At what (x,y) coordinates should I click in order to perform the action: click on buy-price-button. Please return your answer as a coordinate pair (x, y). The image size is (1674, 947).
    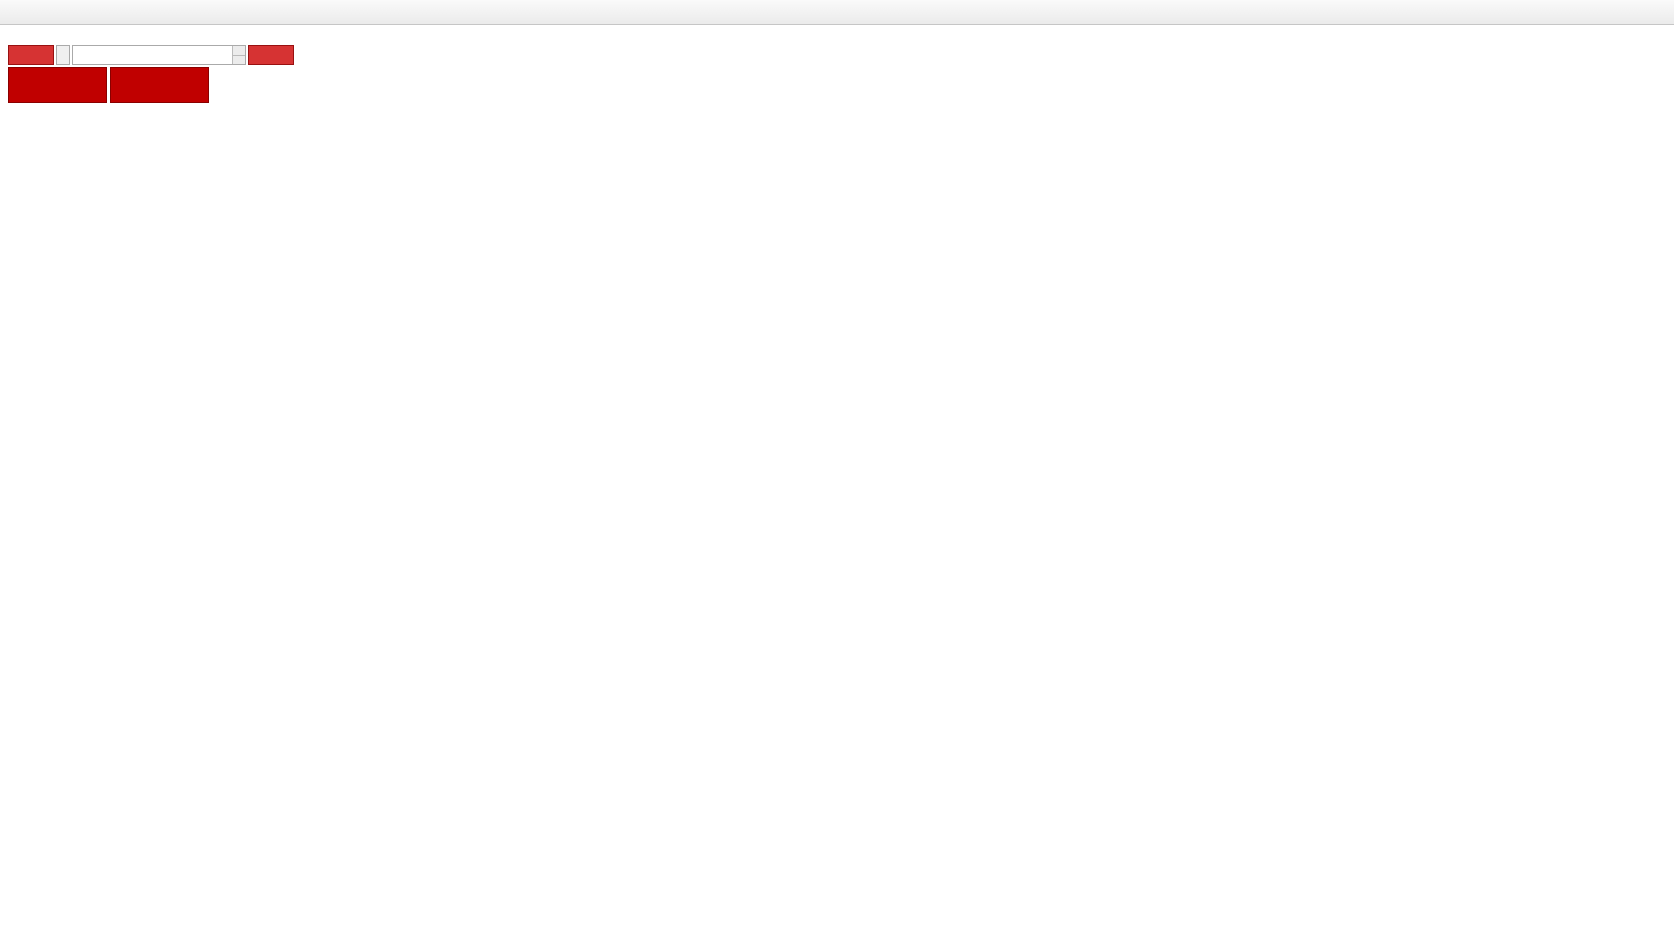
    Looking at the image, I should click on (159, 85).